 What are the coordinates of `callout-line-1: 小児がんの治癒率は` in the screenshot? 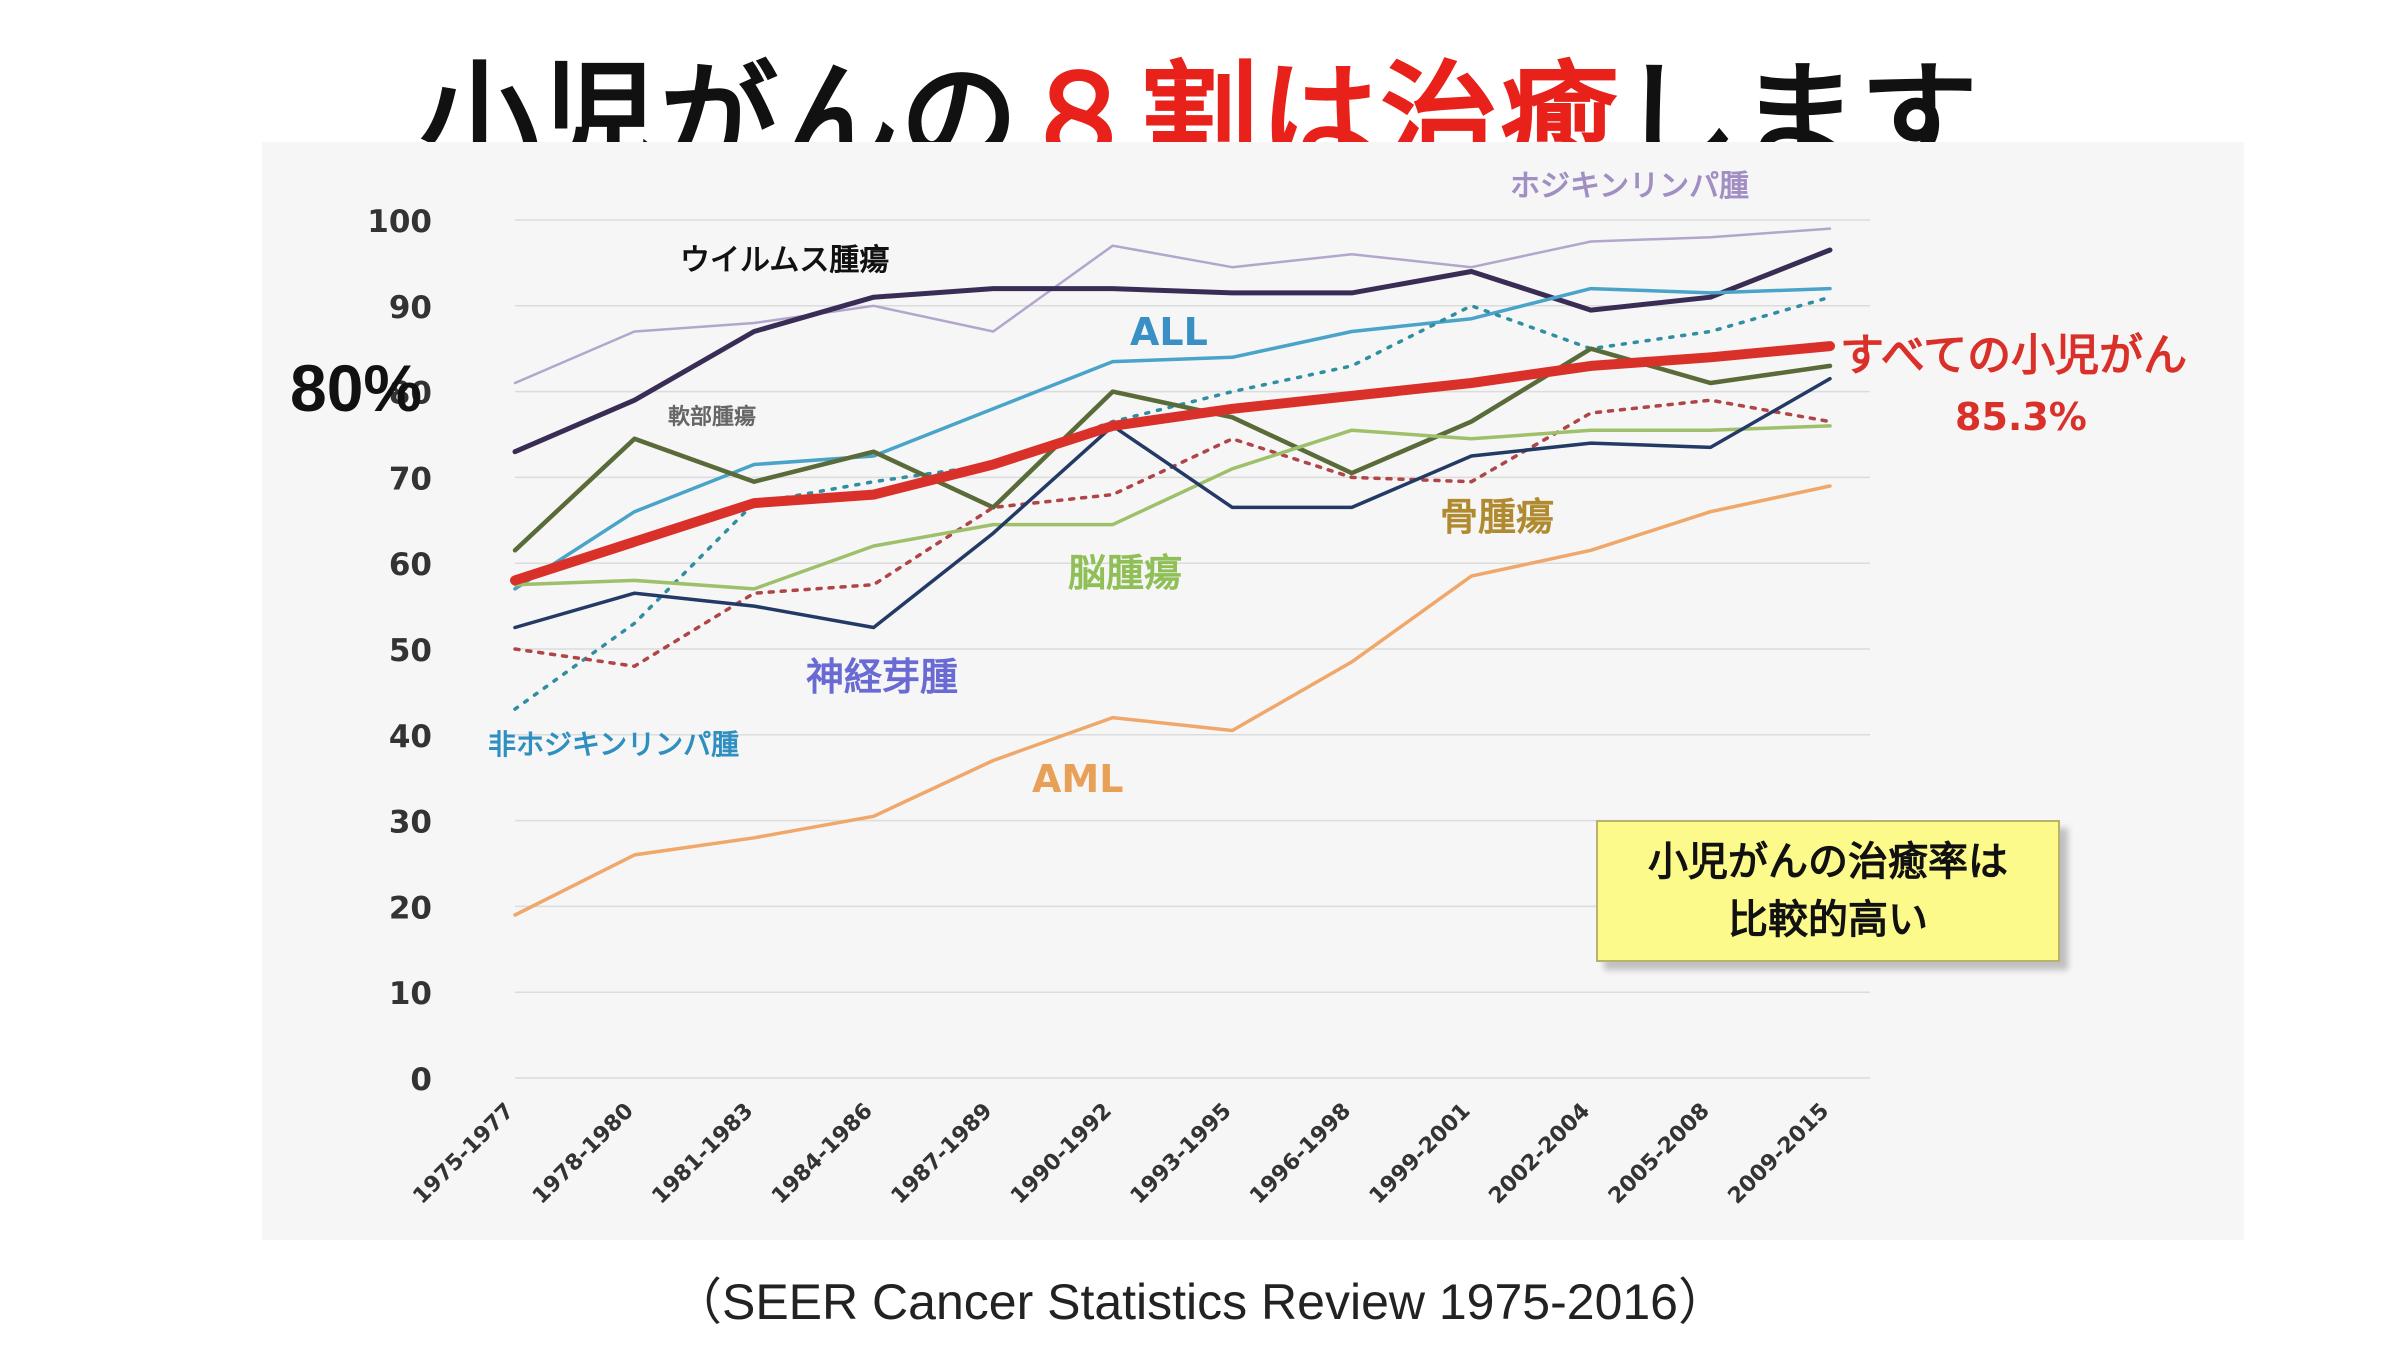 It's located at (1828, 862).